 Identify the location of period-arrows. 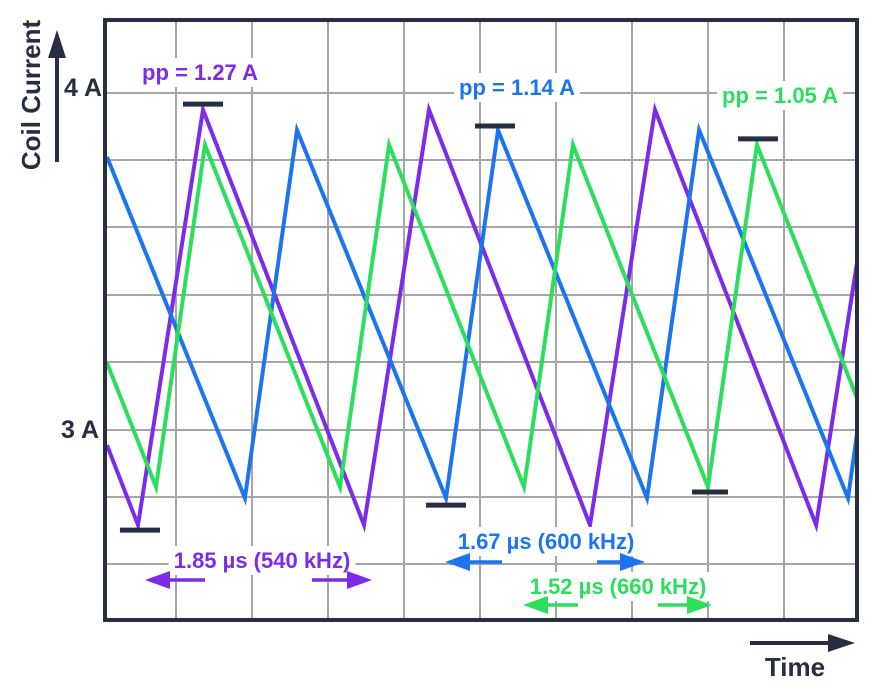
(428, 583).